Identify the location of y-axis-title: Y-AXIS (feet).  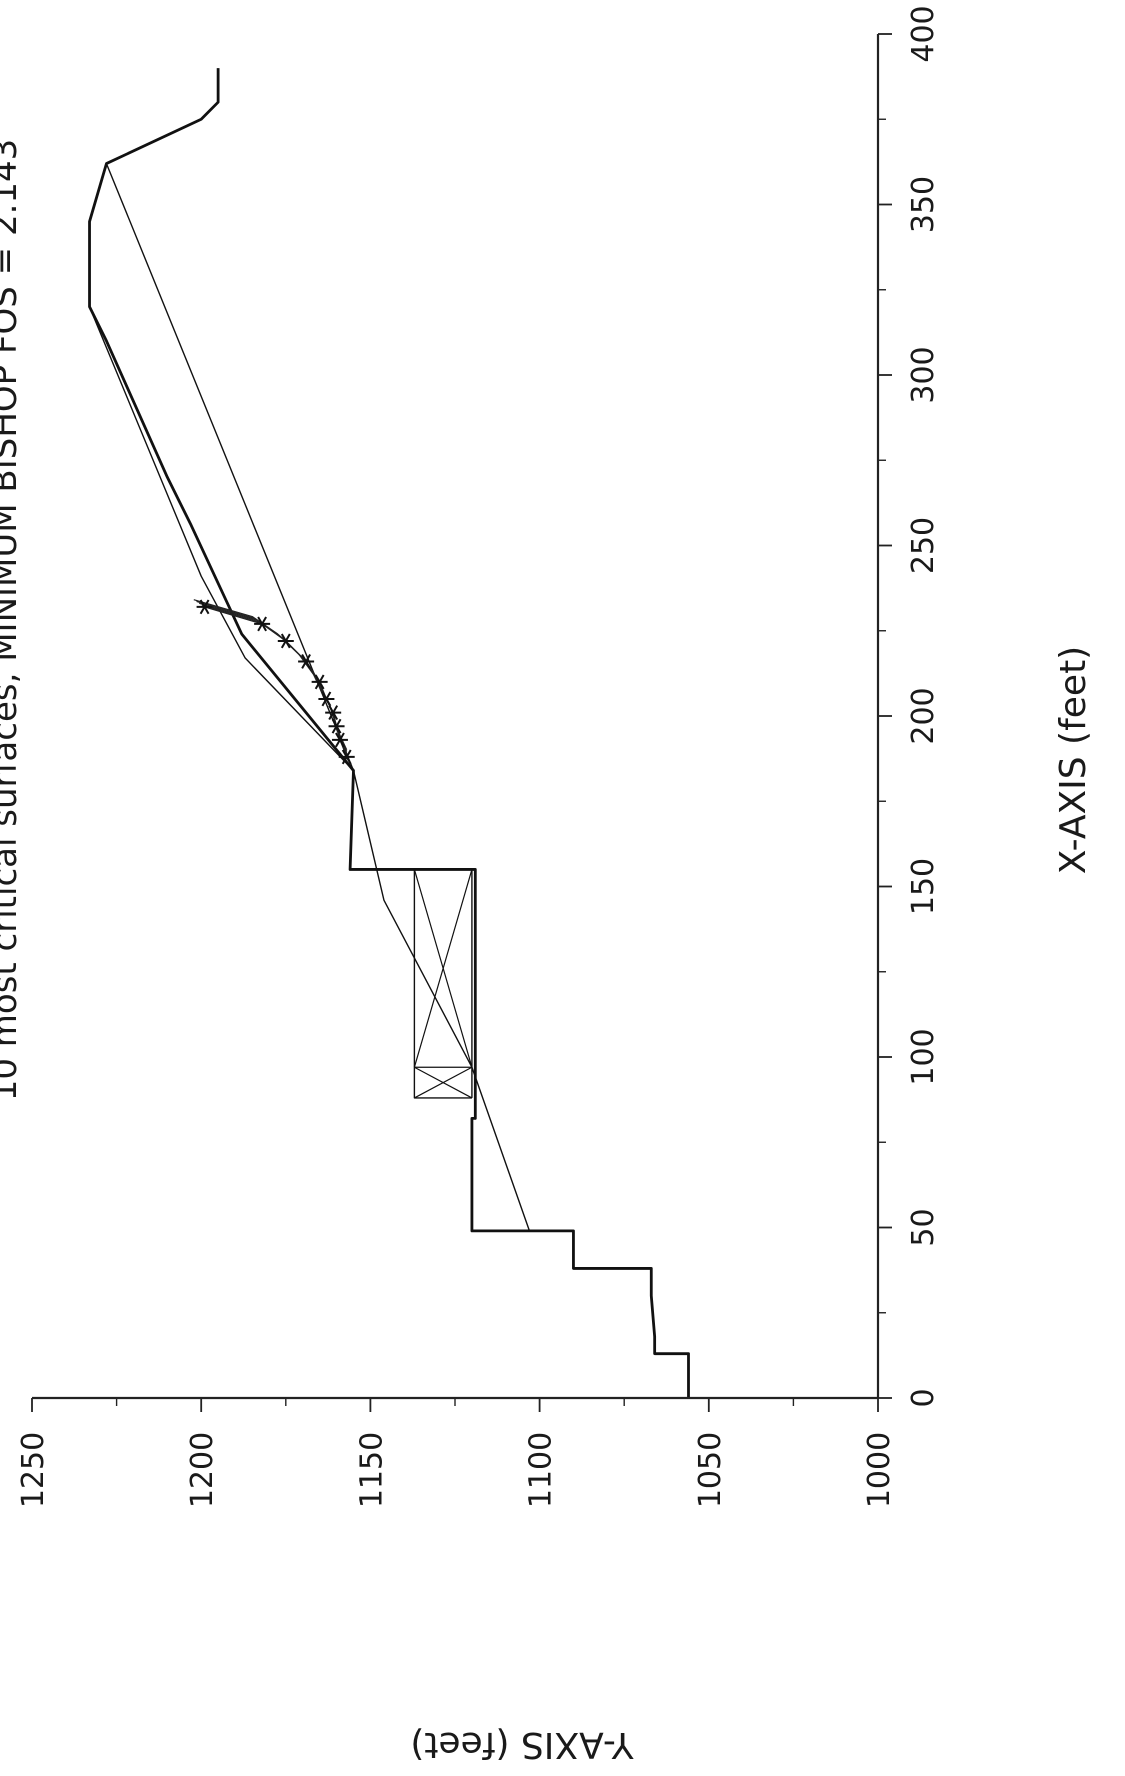
(522, 1744).